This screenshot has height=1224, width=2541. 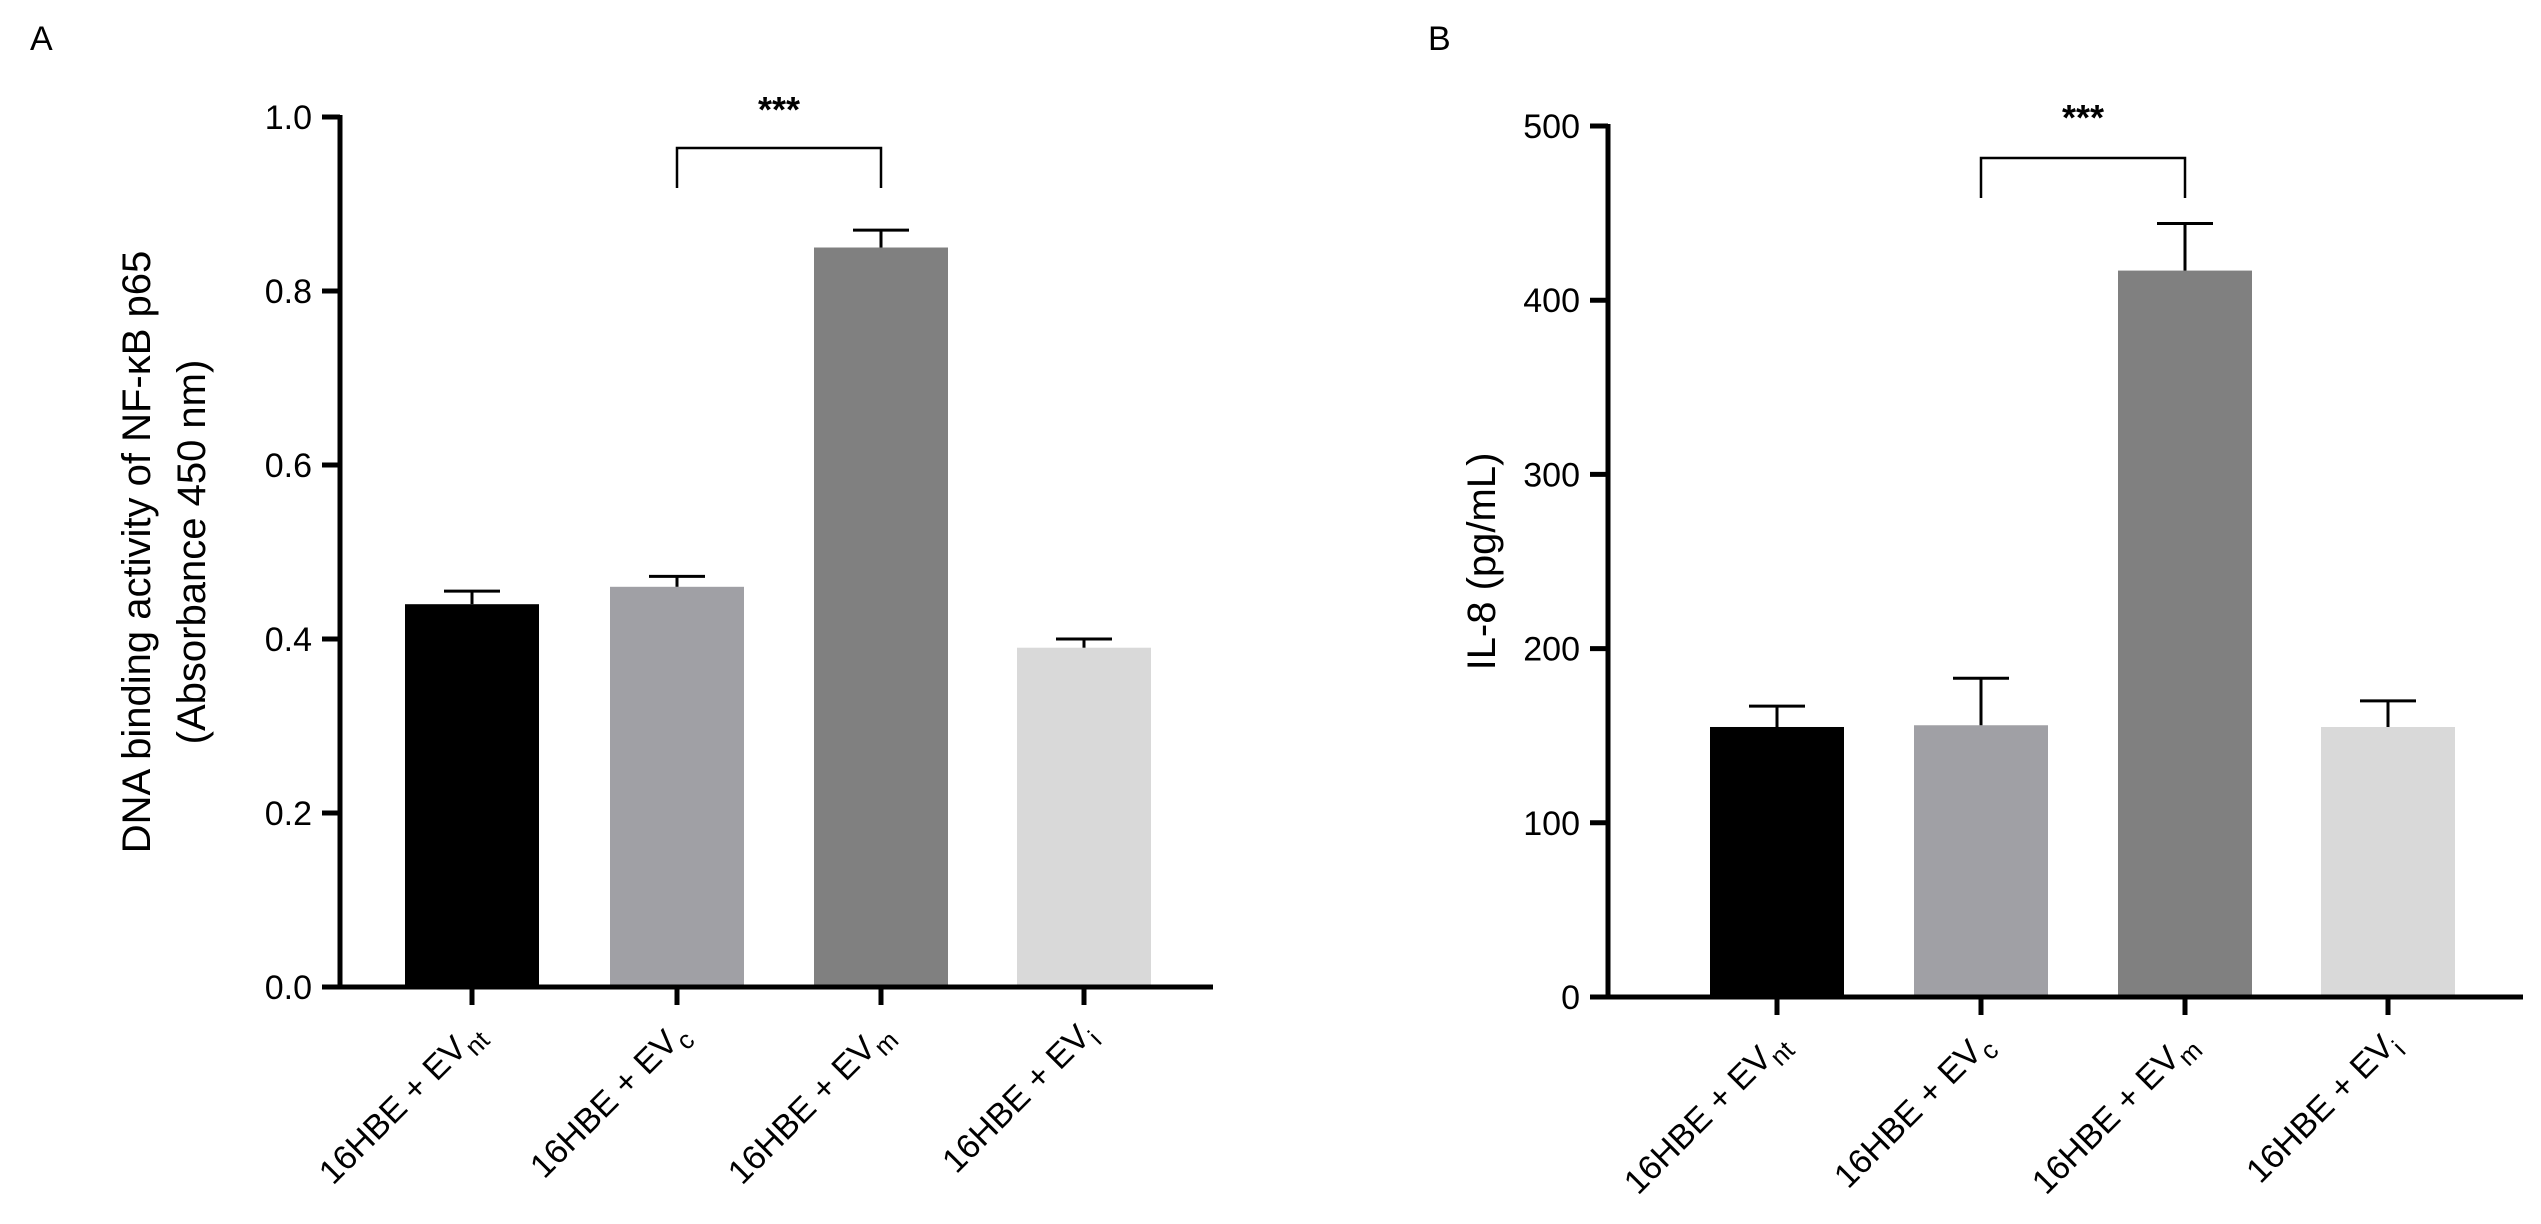 What do you see at coordinates (288, 988) in the screenshot?
I see `y-tick-label: 0.0` at bounding box center [288, 988].